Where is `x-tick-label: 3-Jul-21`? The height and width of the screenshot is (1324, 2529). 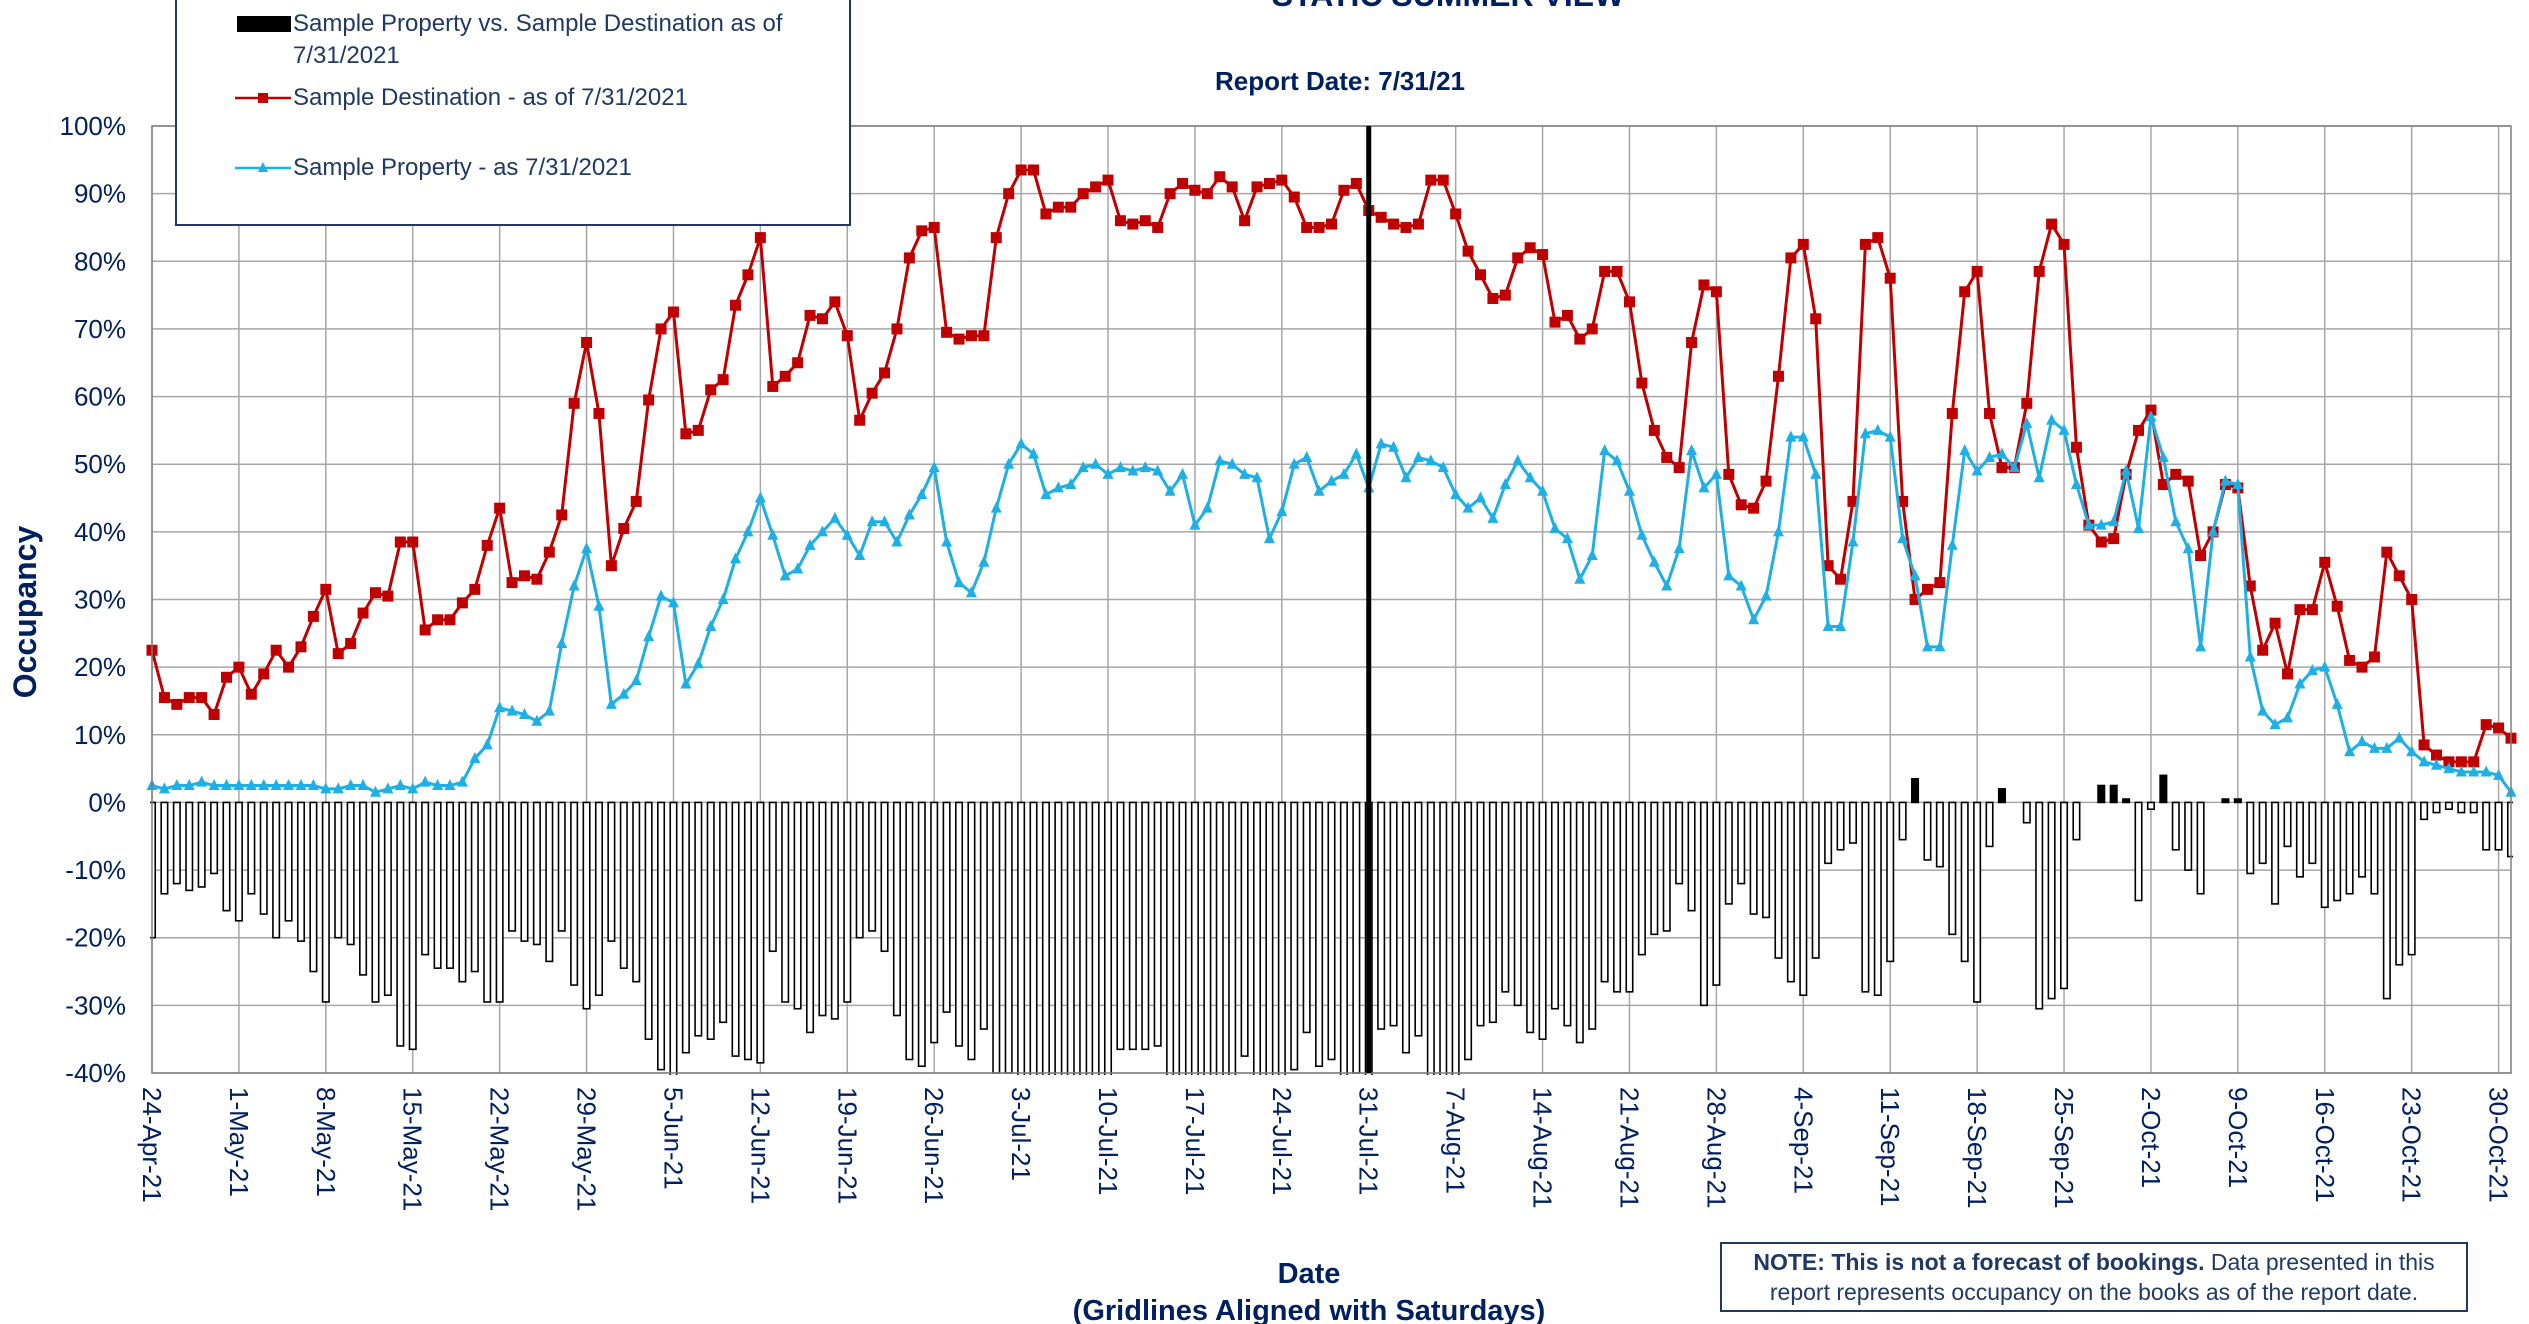
x-tick-label: 3-Jul-21 is located at coordinates (1021, 1134).